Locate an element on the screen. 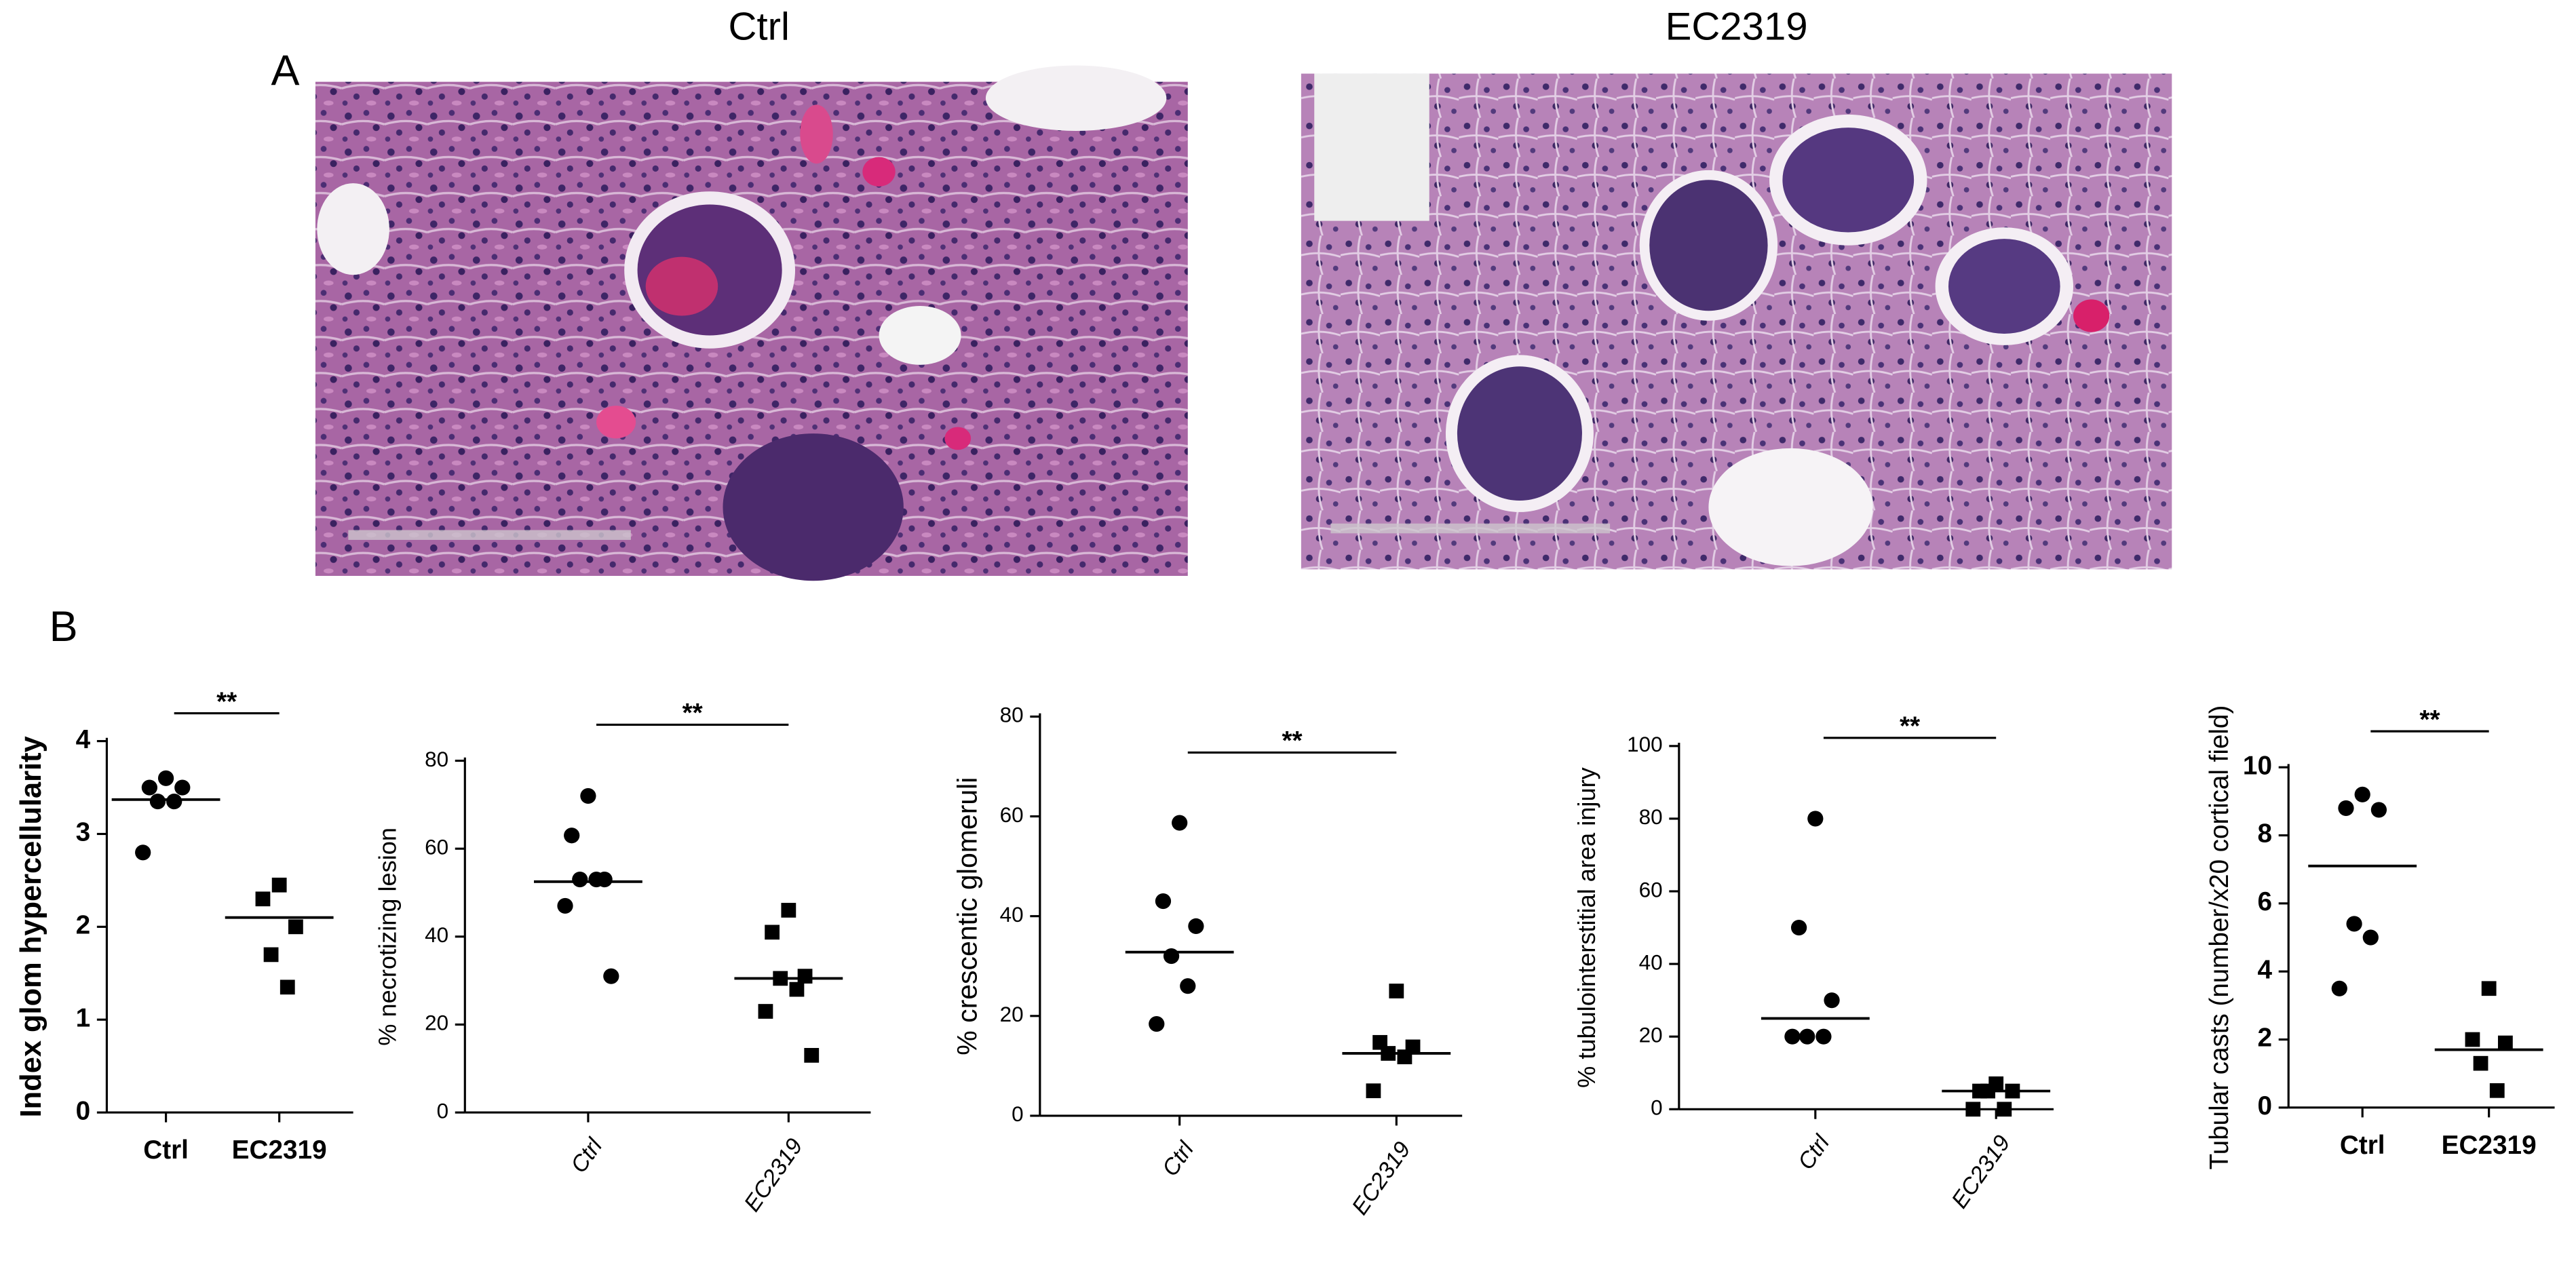 The image size is (2576, 1263). y-tick-label: 8 is located at coordinates (2264, 834).